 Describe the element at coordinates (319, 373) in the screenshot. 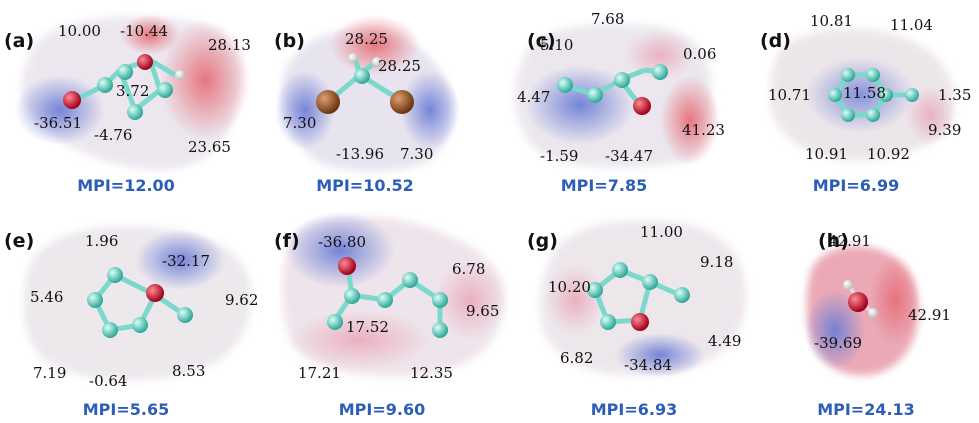

I see `mep-value: 17.21` at that location.